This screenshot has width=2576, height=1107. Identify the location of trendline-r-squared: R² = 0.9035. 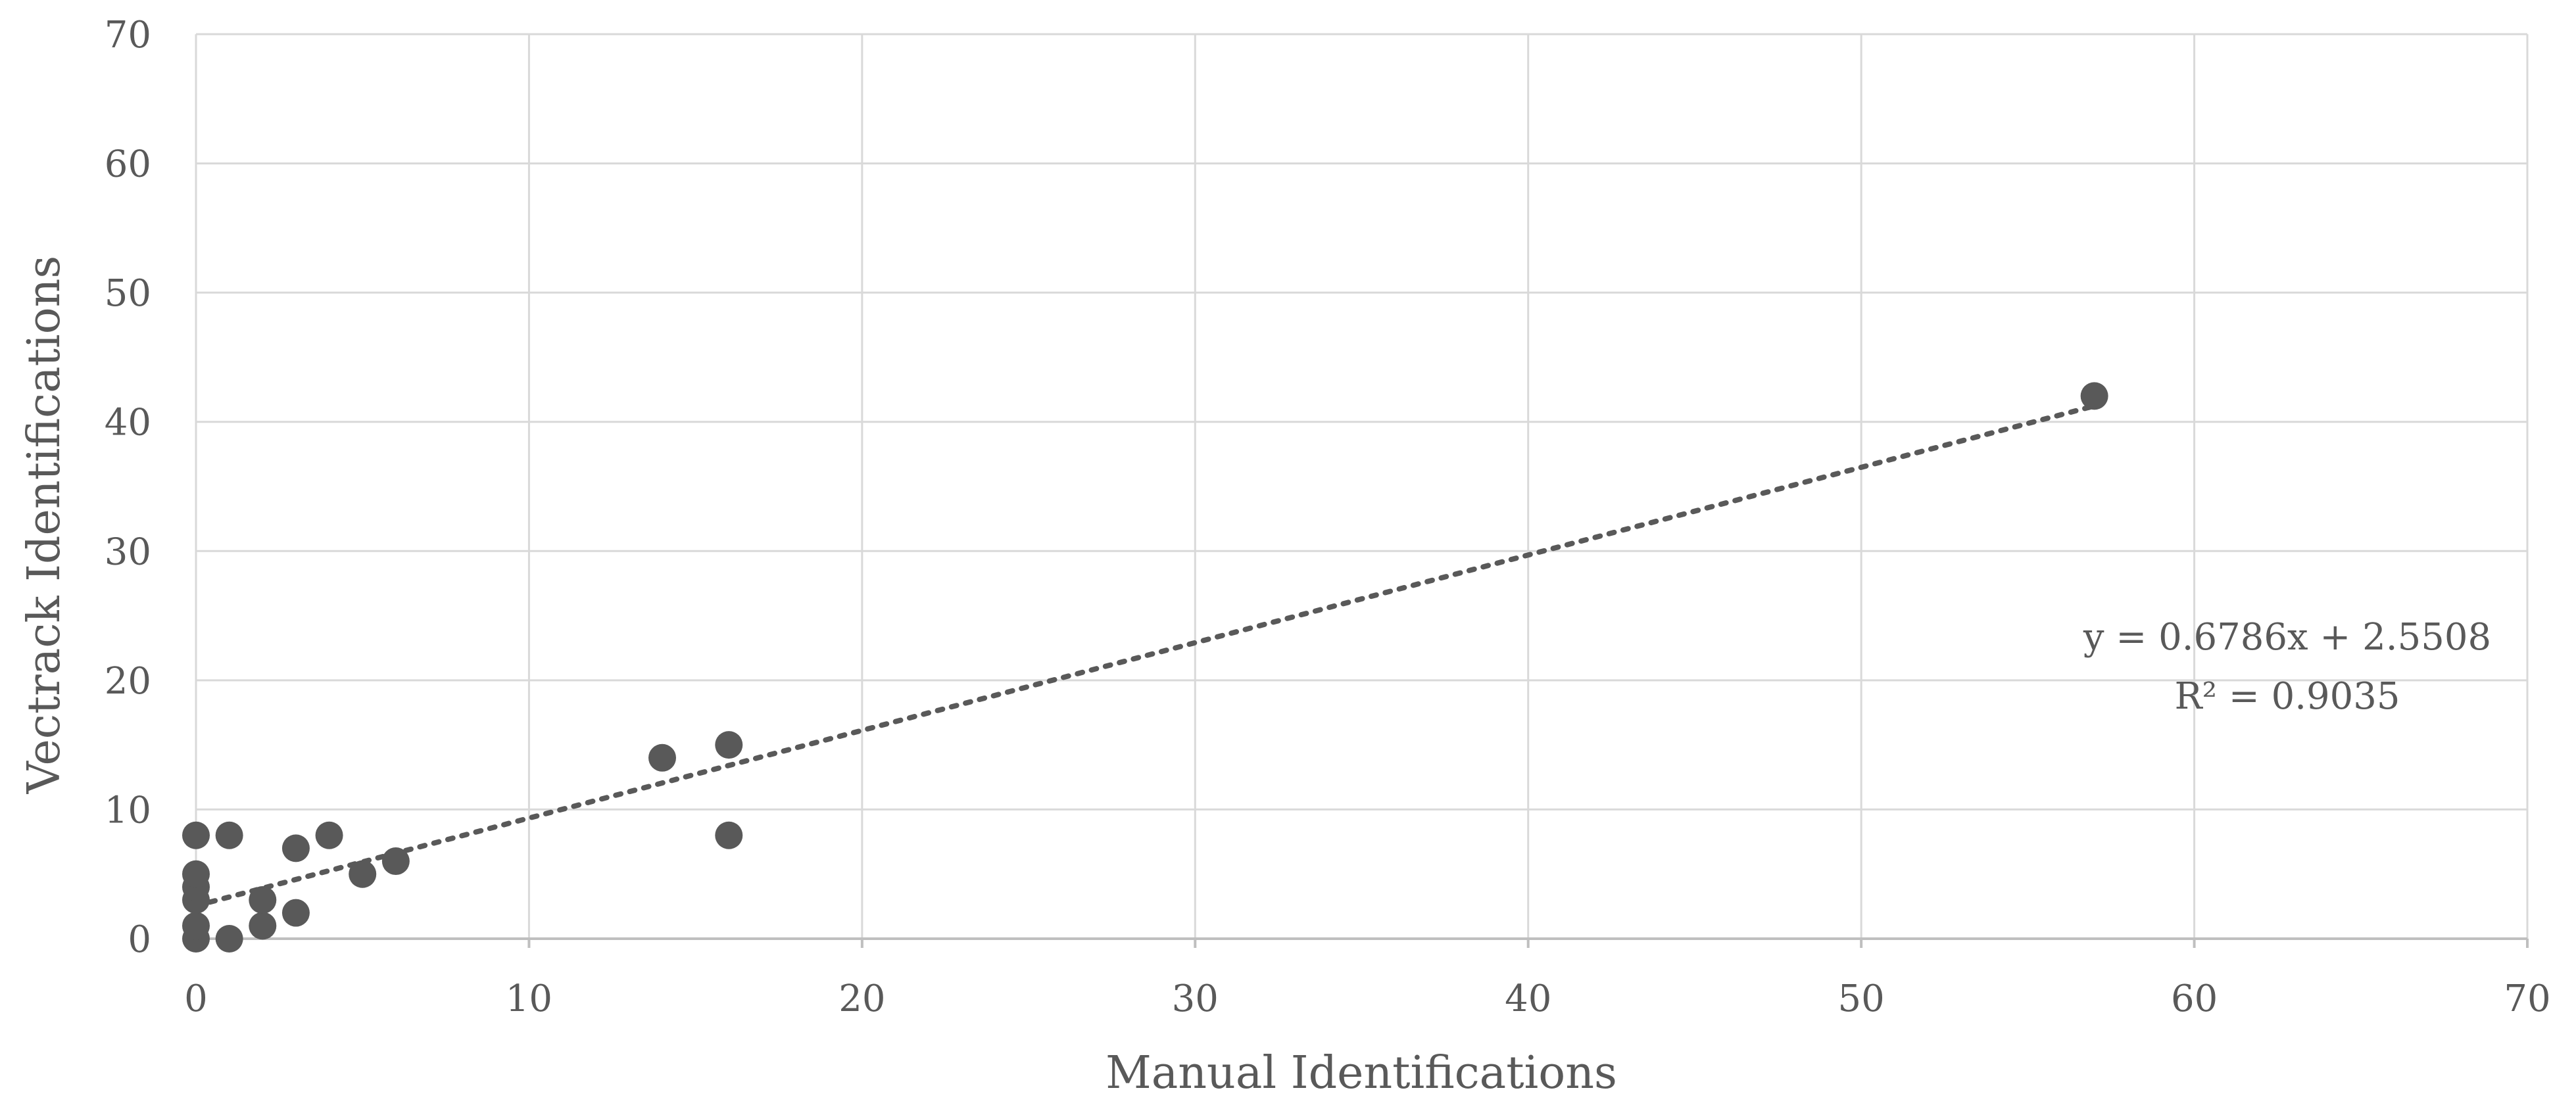
(2287, 697).